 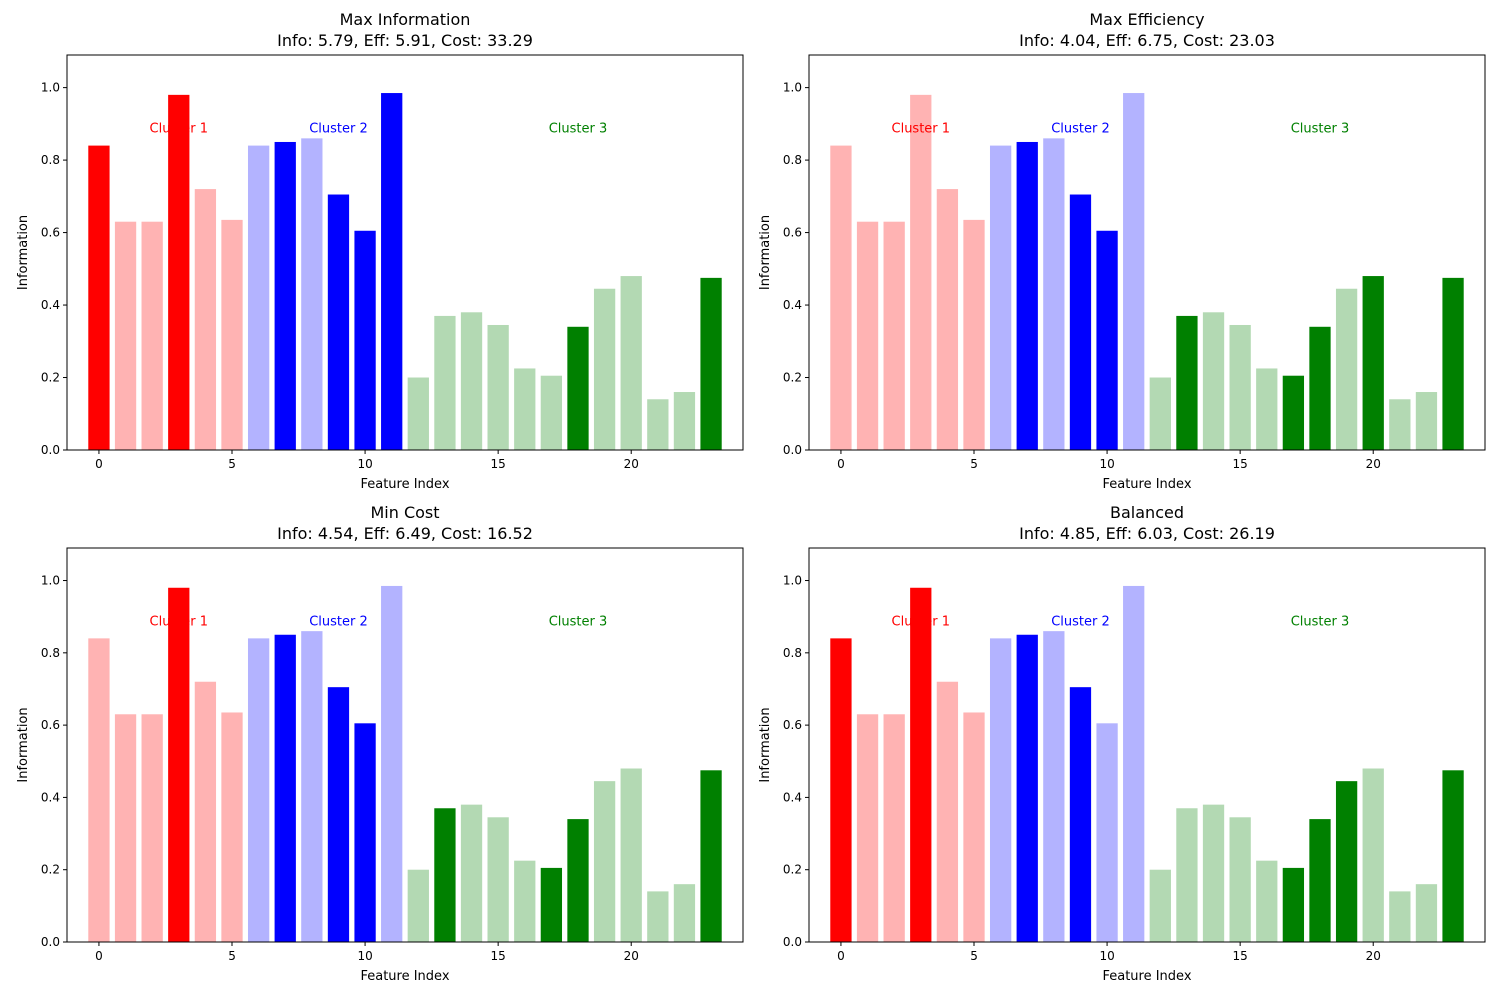 I want to click on x-tick-label: 10, so click(x=1106, y=956).